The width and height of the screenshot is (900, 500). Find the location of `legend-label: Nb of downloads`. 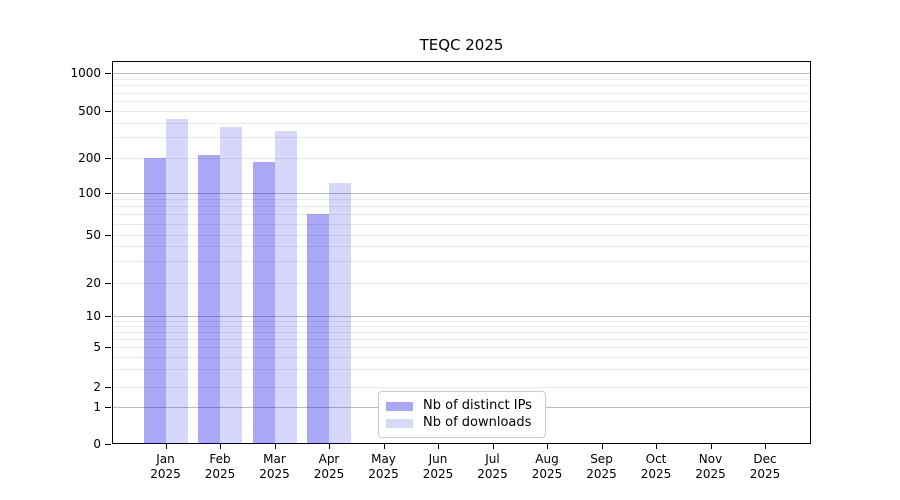

legend-label: Nb of downloads is located at coordinates (477, 422).